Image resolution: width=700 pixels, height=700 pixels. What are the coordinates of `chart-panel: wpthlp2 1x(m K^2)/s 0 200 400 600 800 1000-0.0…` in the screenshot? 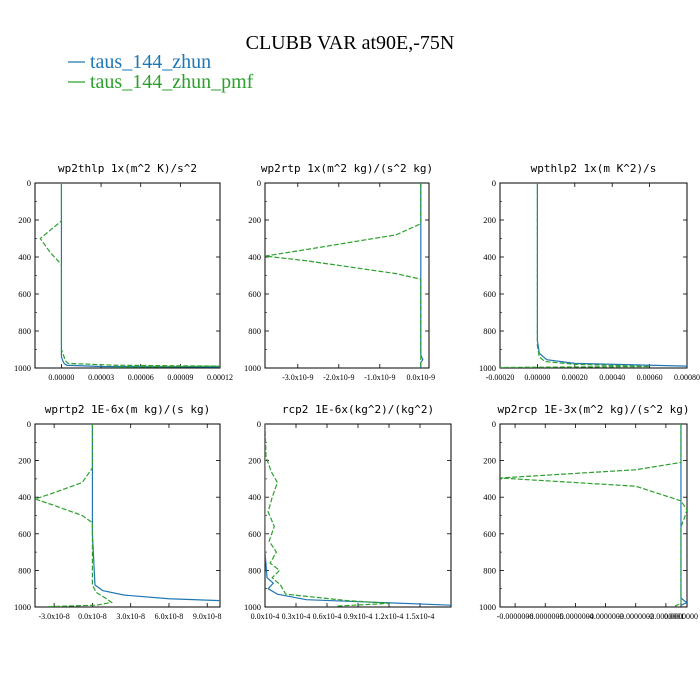 It's located at (589, 272).